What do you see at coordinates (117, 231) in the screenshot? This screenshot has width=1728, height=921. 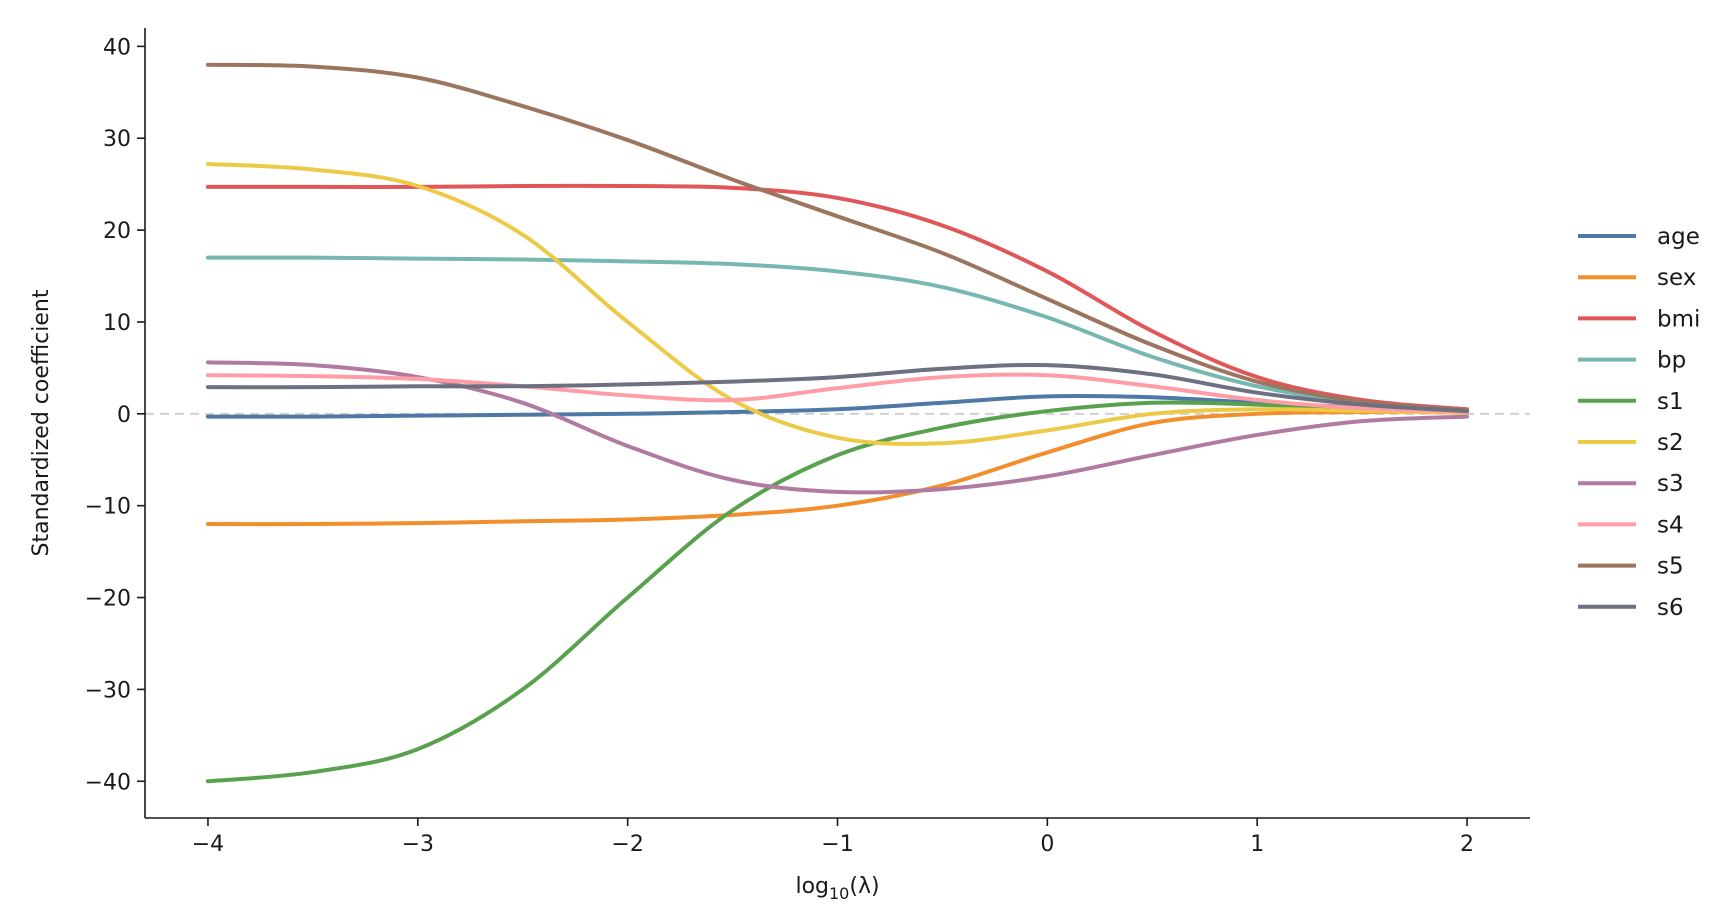 I see `y-tick-label: 20` at bounding box center [117, 231].